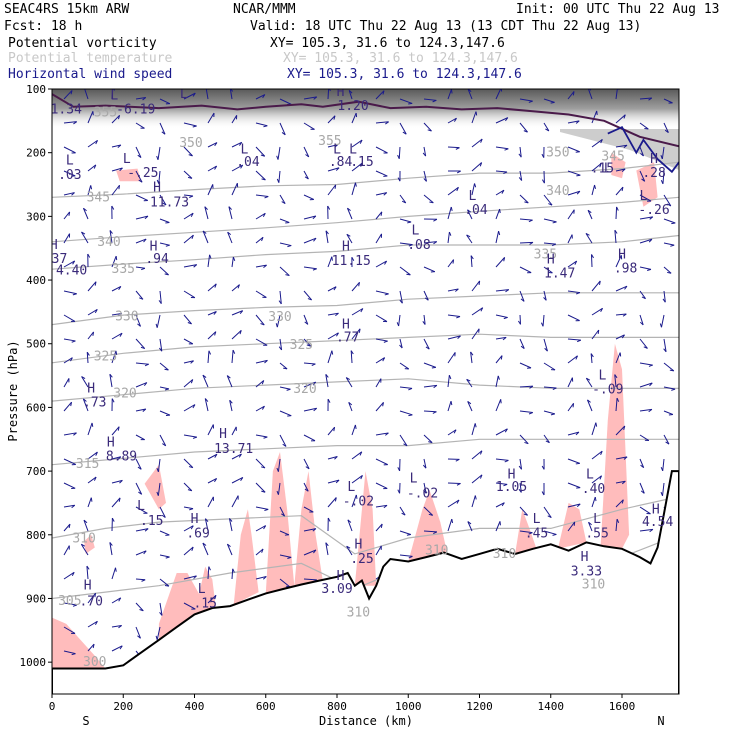 Image resolution: width=740 pixels, height=740 pixels. I want to click on pv-extremum-label: .73, so click(94, 402).